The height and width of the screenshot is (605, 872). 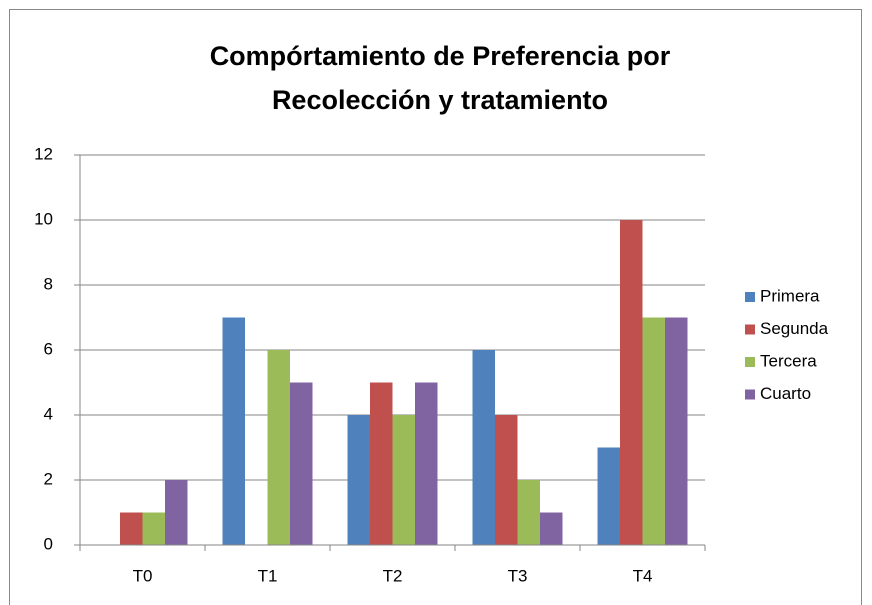 I want to click on y-tick-label: 8, so click(x=48, y=283).